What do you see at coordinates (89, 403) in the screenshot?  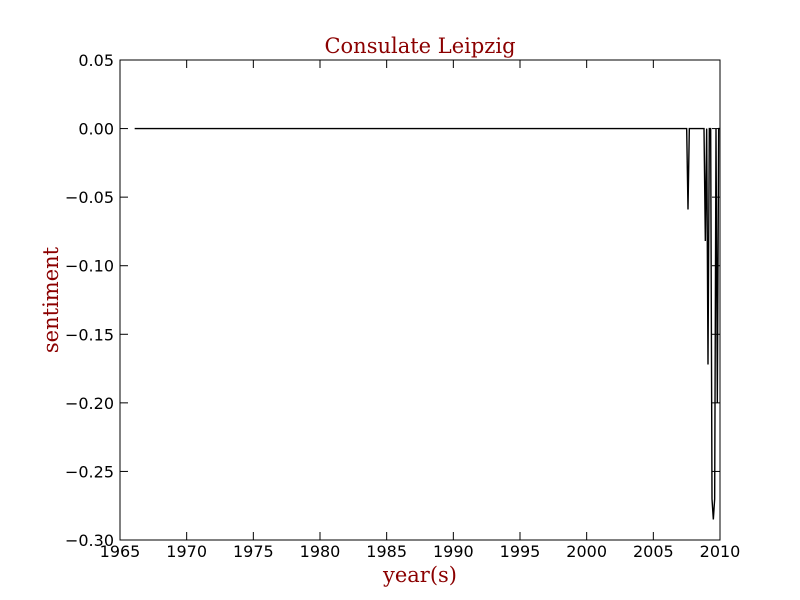 I see `y-tick-label: −0.20` at bounding box center [89, 403].